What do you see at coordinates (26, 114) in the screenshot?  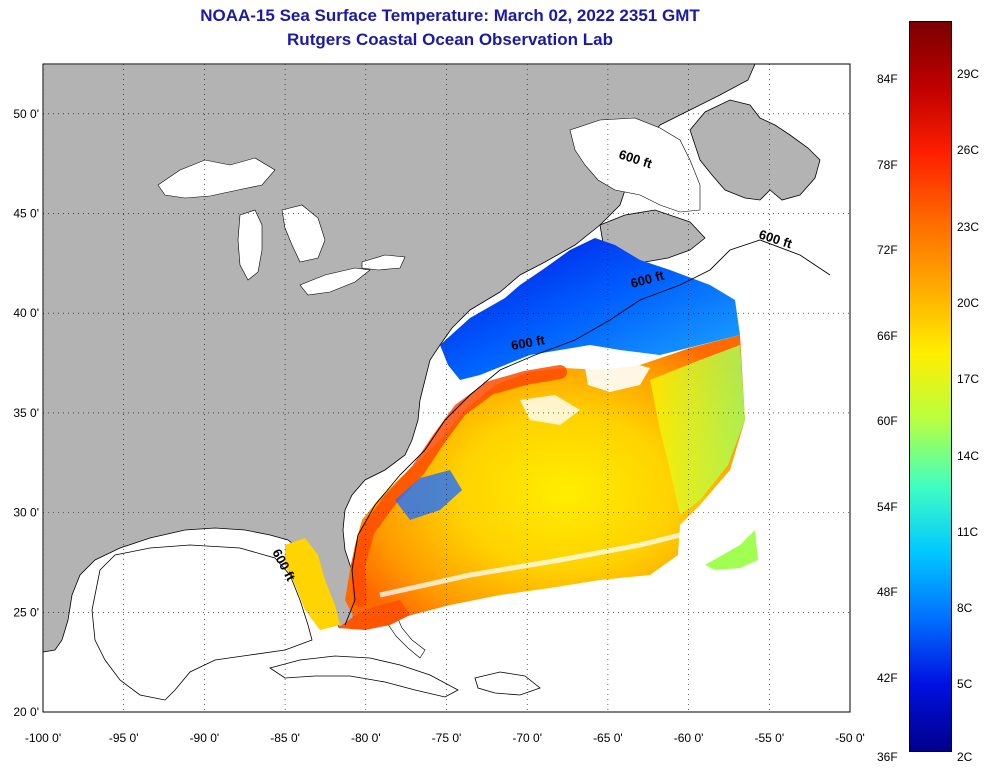 I see `latitude-tick-label: 50 0'` at bounding box center [26, 114].